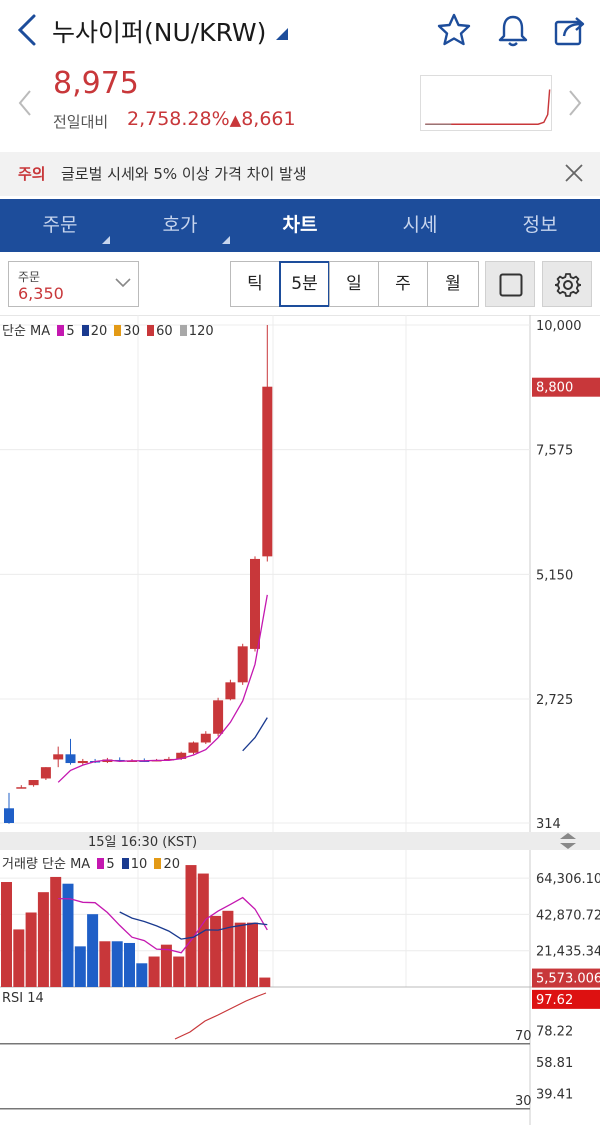  What do you see at coordinates (142, 842) in the screenshot?
I see `time-label: 15일 16:30 (KST)` at bounding box center [142, 842].